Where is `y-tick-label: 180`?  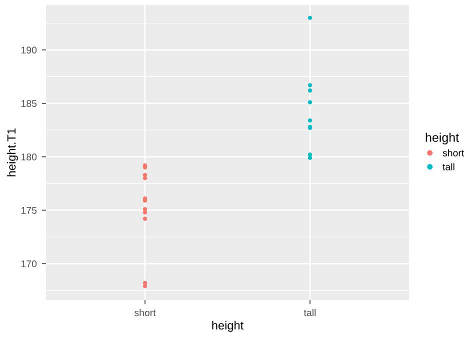 y-tick-label: 180 is located at coordinates (29, 157).